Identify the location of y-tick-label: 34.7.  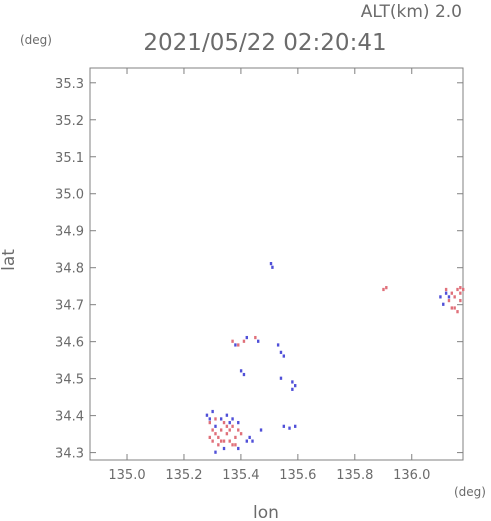
(69, 306).